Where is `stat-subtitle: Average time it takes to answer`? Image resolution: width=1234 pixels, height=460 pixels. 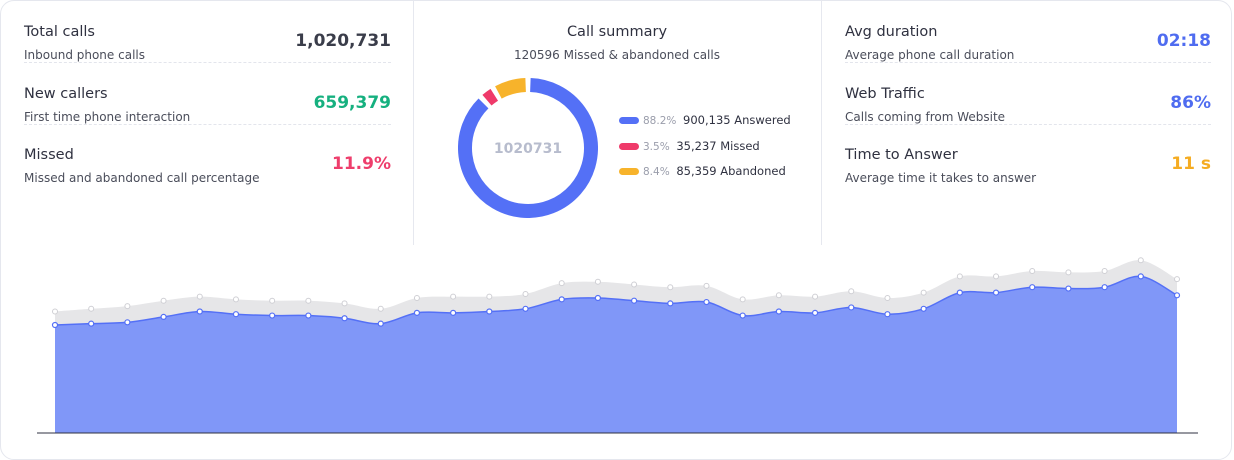
stat-subtitle: Average time it takes to answer is located at coordinates (941, 178).